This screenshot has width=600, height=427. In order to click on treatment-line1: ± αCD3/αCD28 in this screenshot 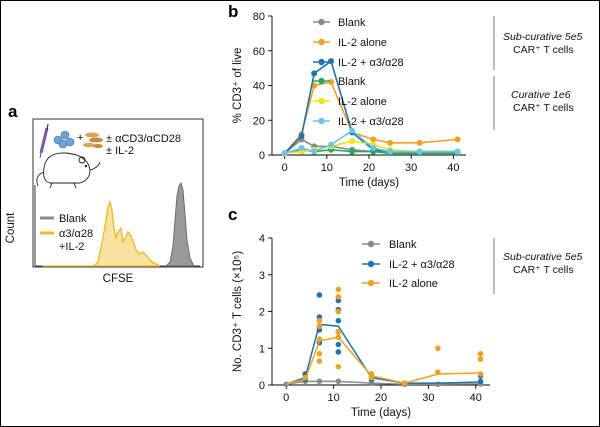, I will do `click(143, 139)`.